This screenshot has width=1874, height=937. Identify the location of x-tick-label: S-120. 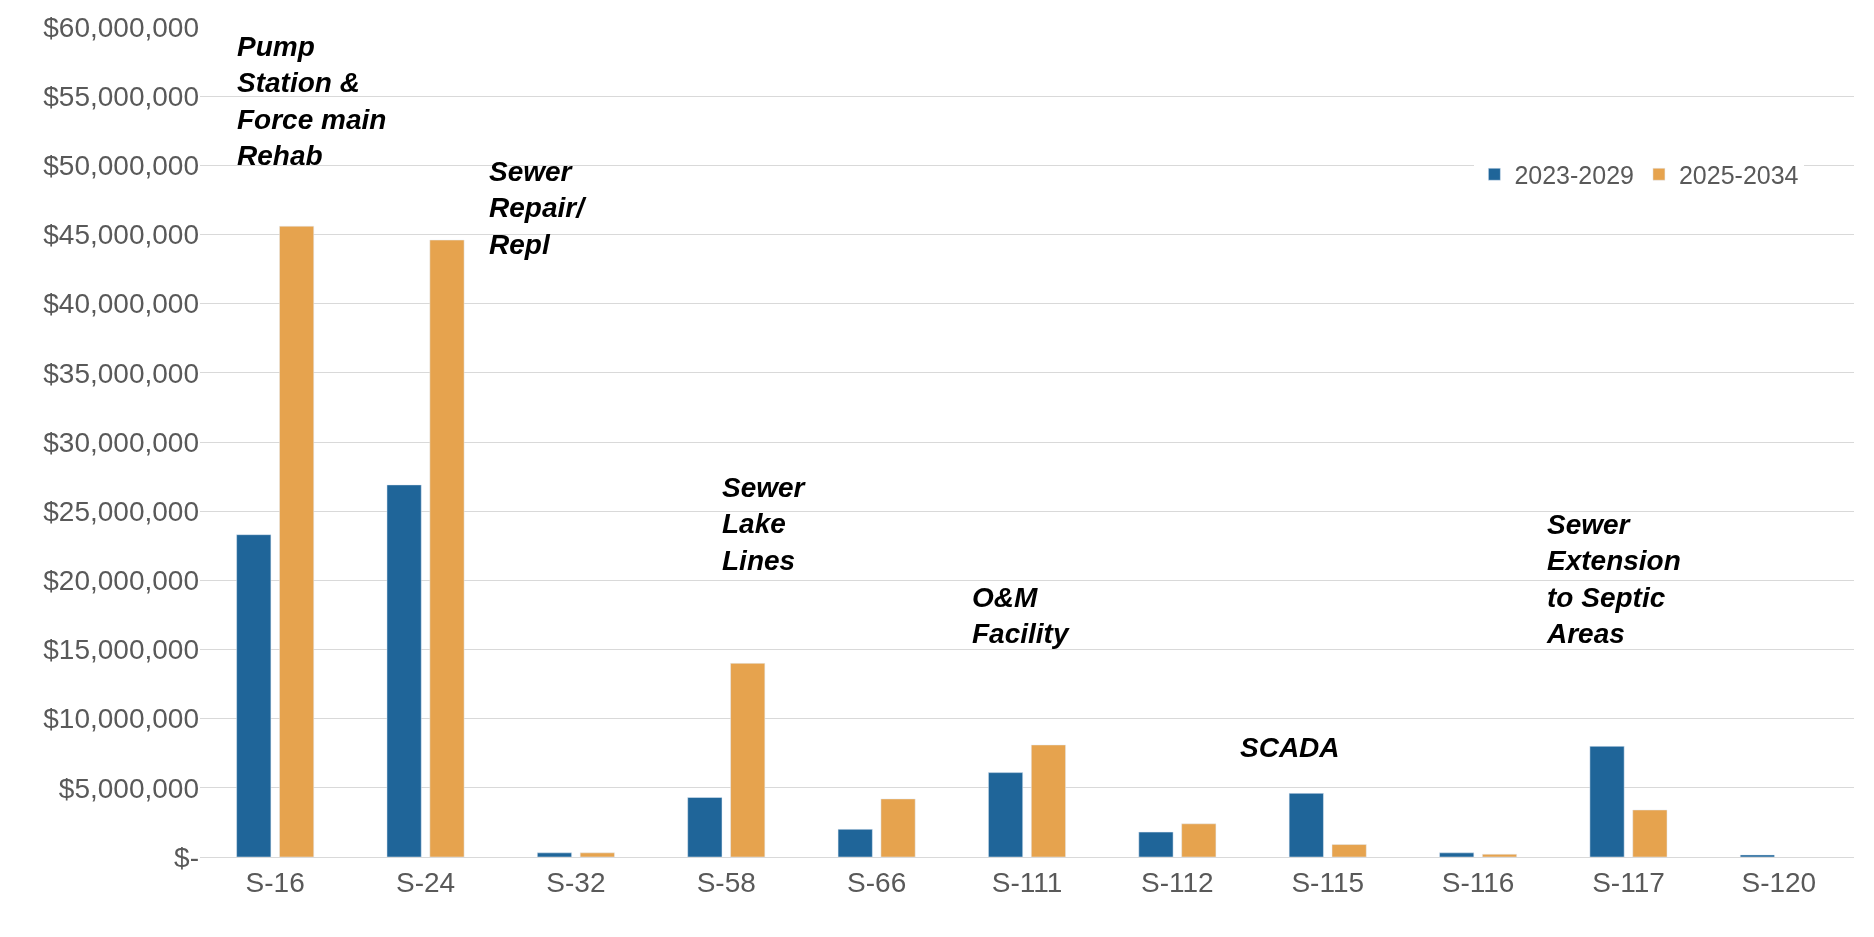
(1779, 882).